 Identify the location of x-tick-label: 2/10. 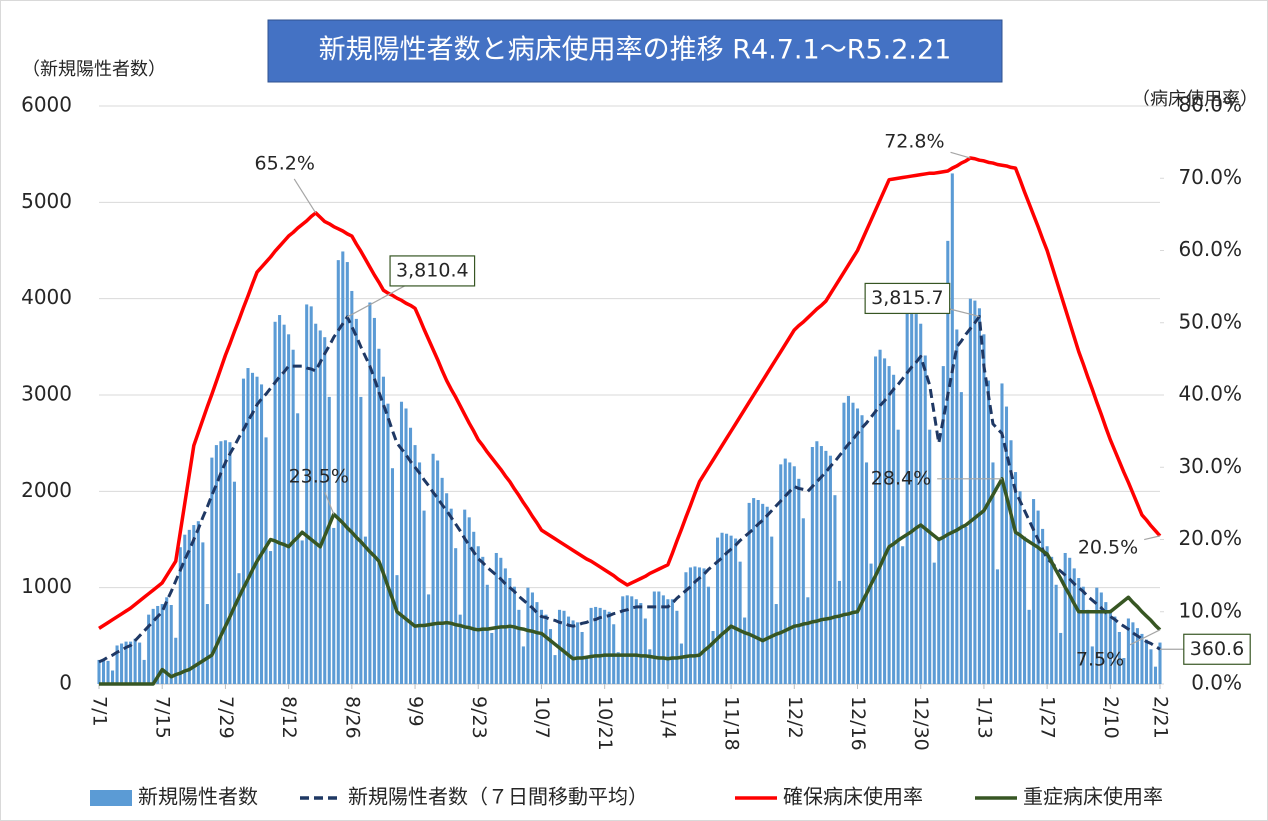
(1111, 717).